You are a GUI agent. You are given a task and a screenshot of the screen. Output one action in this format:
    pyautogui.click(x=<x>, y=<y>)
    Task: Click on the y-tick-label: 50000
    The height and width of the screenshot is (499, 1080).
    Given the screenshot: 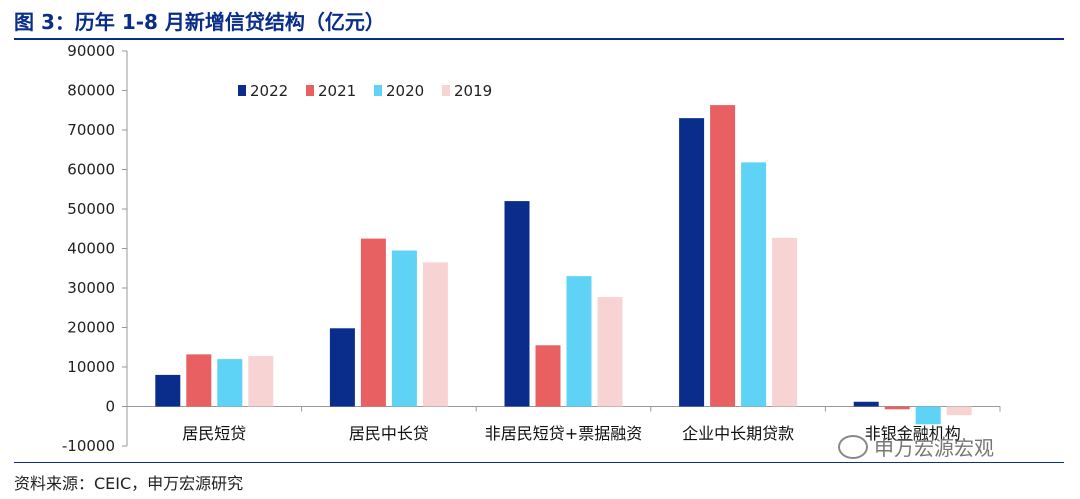 What is the action you would take?
    pyautogui.click(x=91, y=209)
    